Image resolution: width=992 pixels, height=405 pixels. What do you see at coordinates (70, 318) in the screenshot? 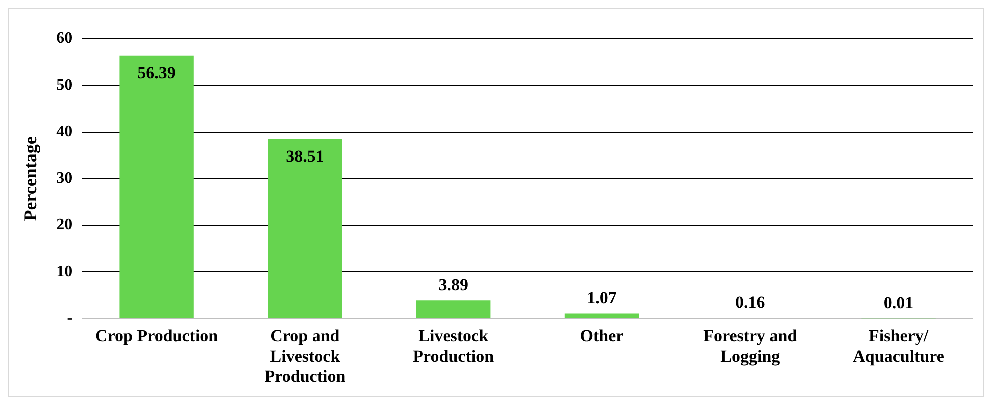
I see `y-tick-label: -` at bounding box center [70, 318].